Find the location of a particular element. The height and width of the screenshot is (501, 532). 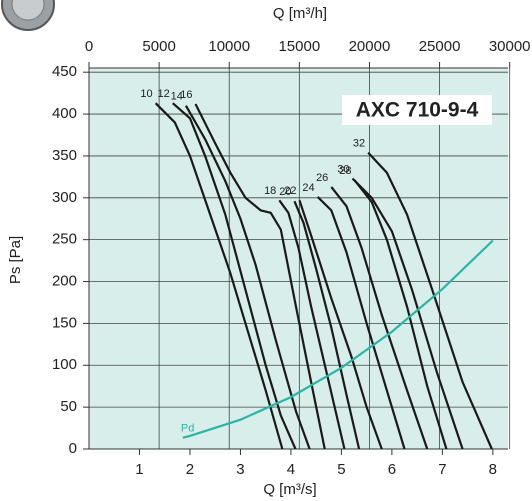

y-tick-label: 400 is located at coordinates (64, 113).